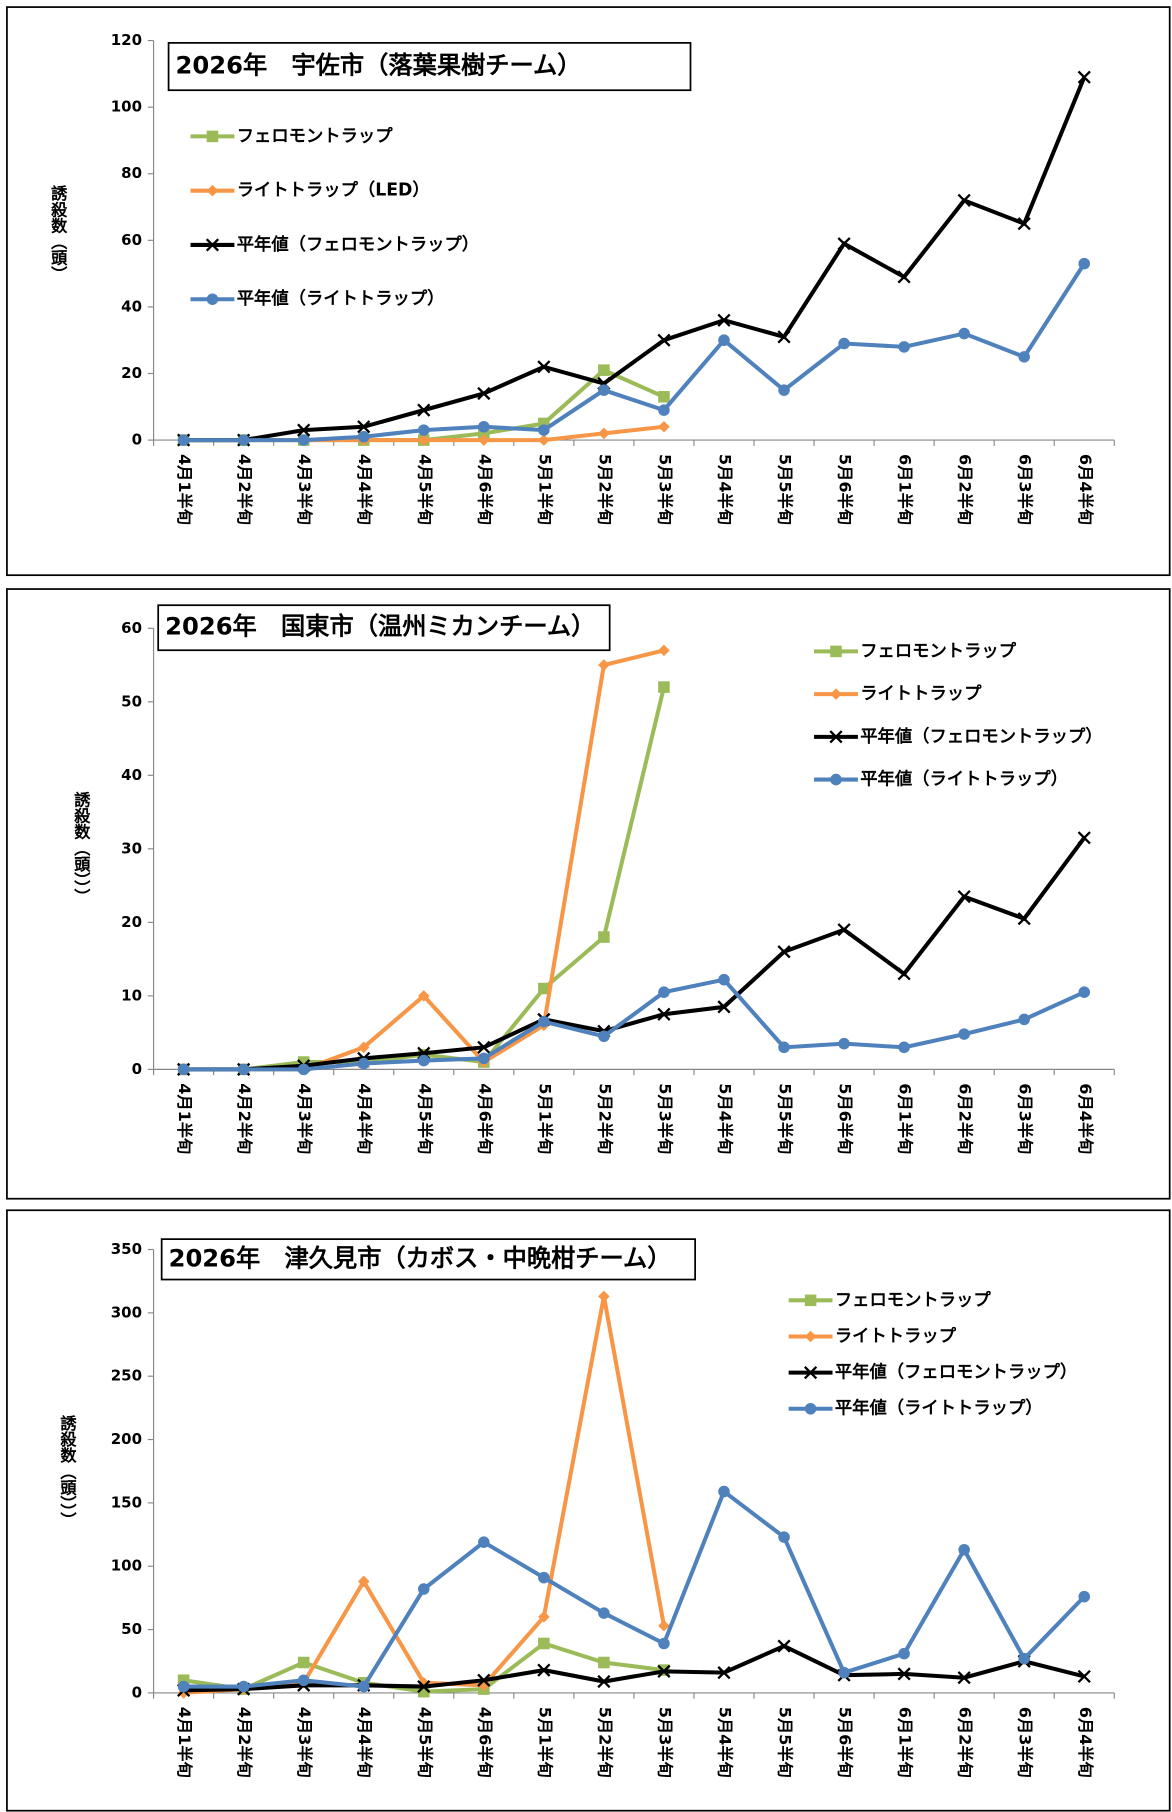 The image size is (1172, 1812). I want to click on x-tick-label: 4月5半旬, so click(424, 1118).